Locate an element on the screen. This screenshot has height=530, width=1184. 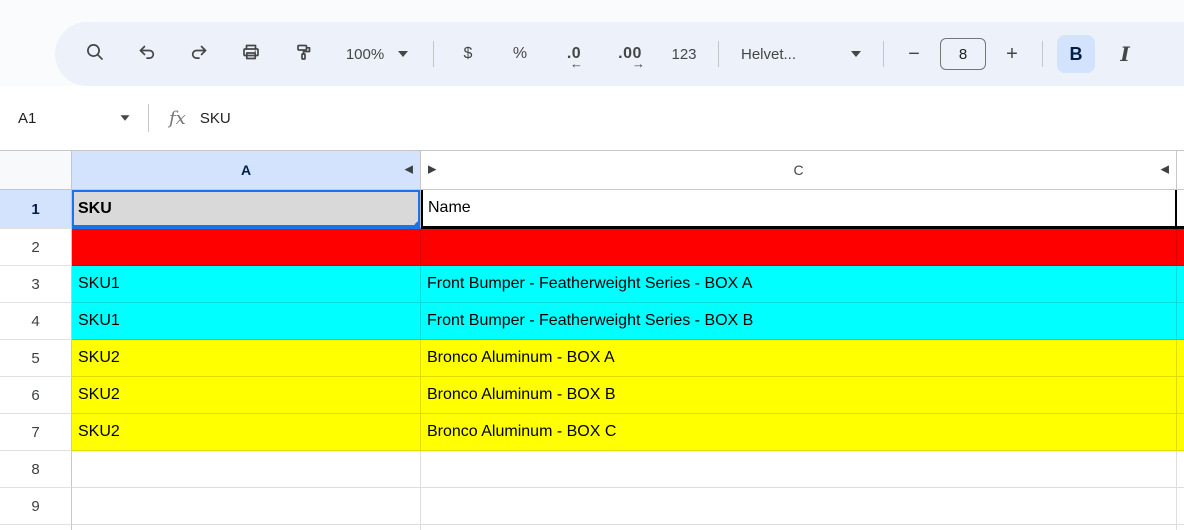
bold-icon: B is located at coordinates (1076, 53).